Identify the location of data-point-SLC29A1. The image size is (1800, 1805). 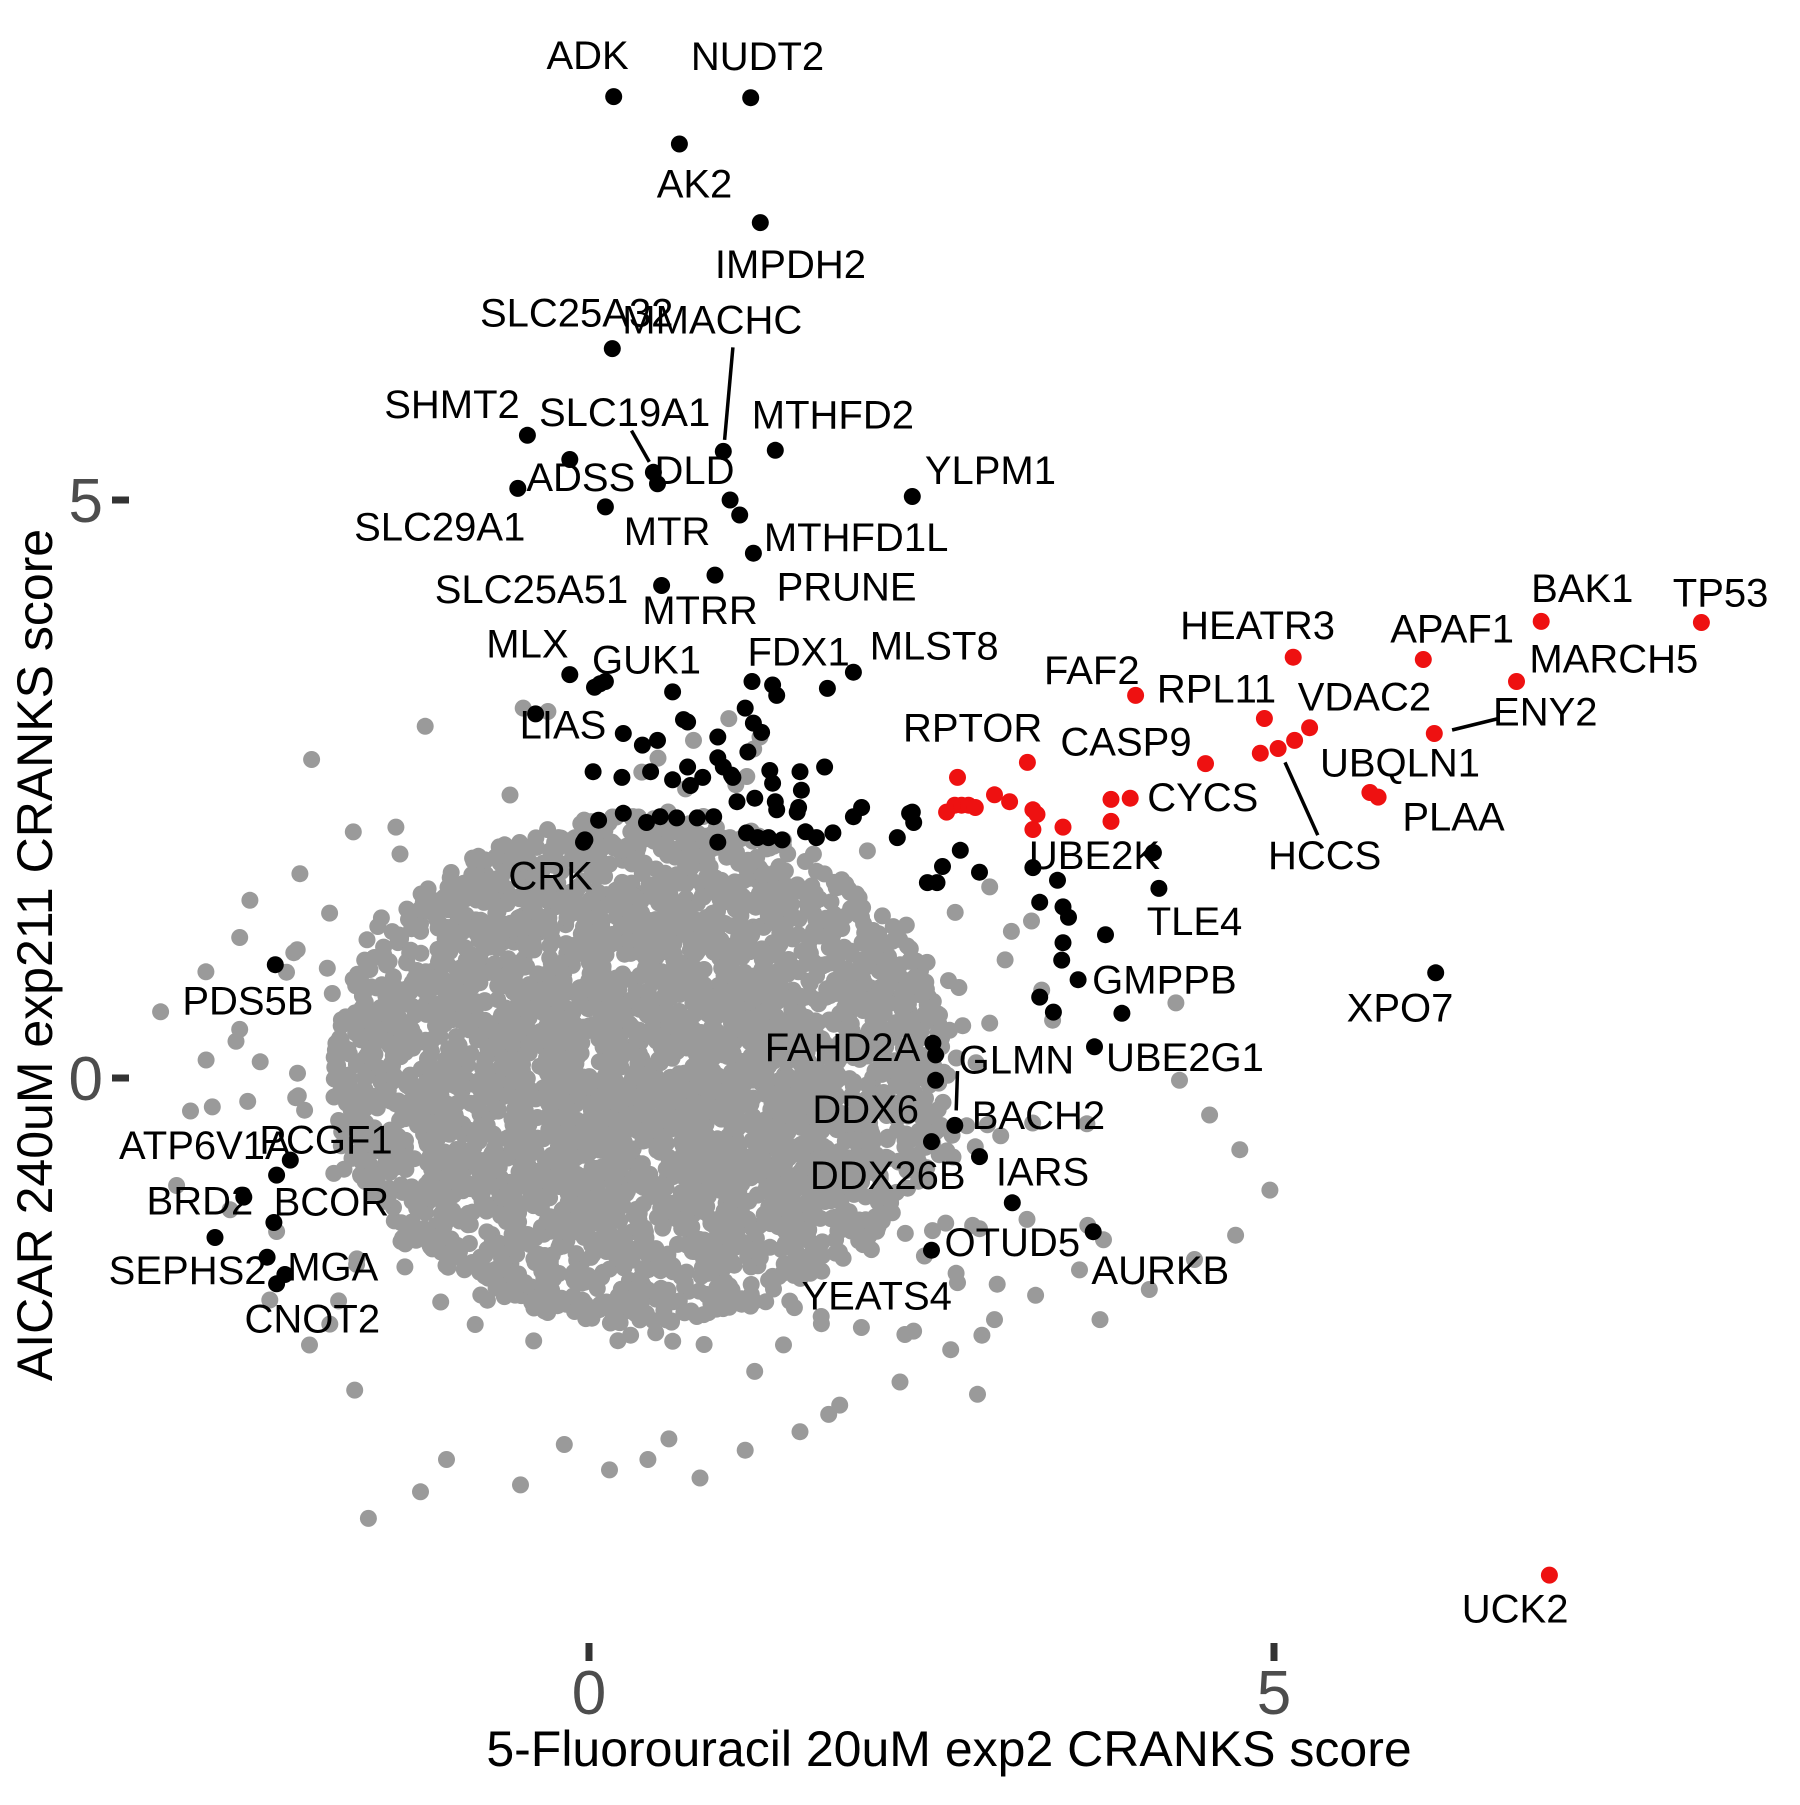
(518, 488).